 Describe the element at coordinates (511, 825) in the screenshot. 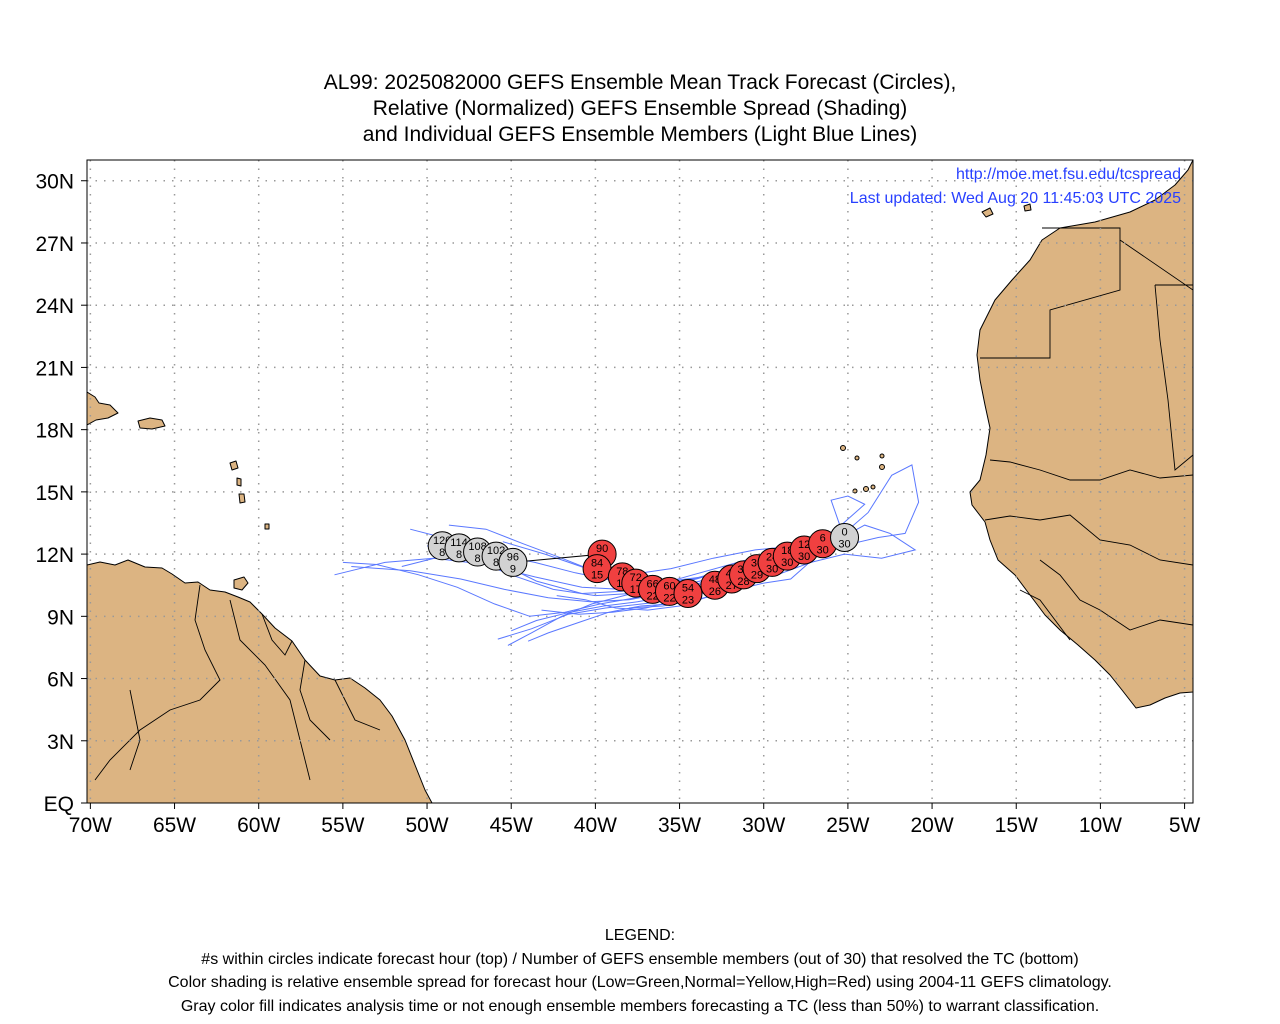

I see `lon-tick-label: 45W` at that location.